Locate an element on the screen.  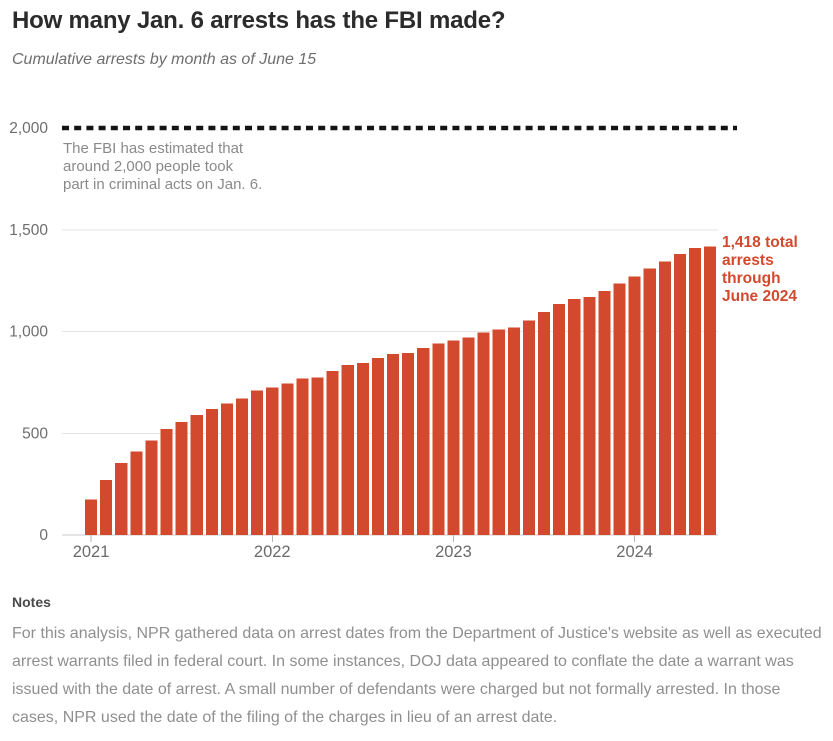
bar-nov-2021 is located at coordinates (242, 466).